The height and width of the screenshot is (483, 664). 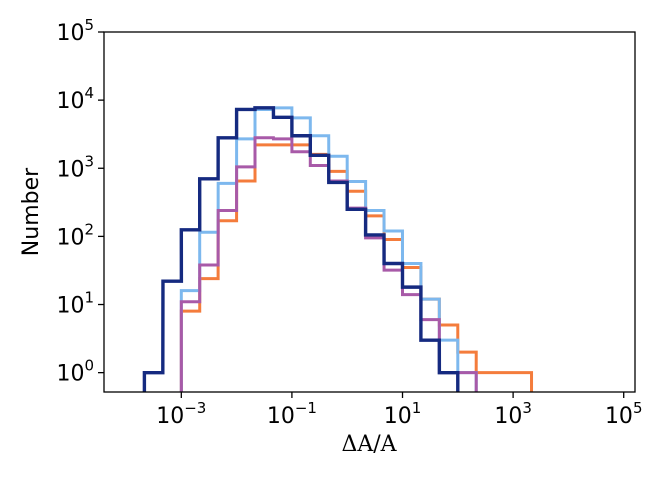 I want to click on y-axis-title: Number, so click(x=31, y=211).